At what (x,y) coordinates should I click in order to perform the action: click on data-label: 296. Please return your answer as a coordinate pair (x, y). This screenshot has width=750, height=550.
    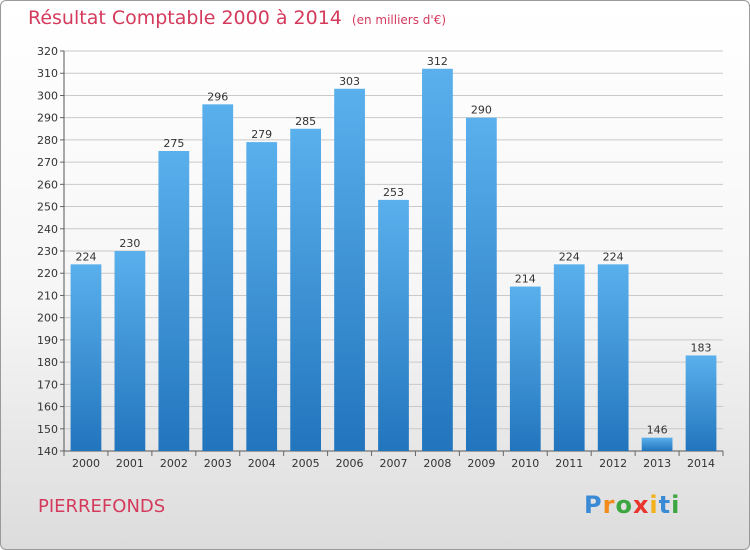
    Looking at the image, I should click on (217, 96).